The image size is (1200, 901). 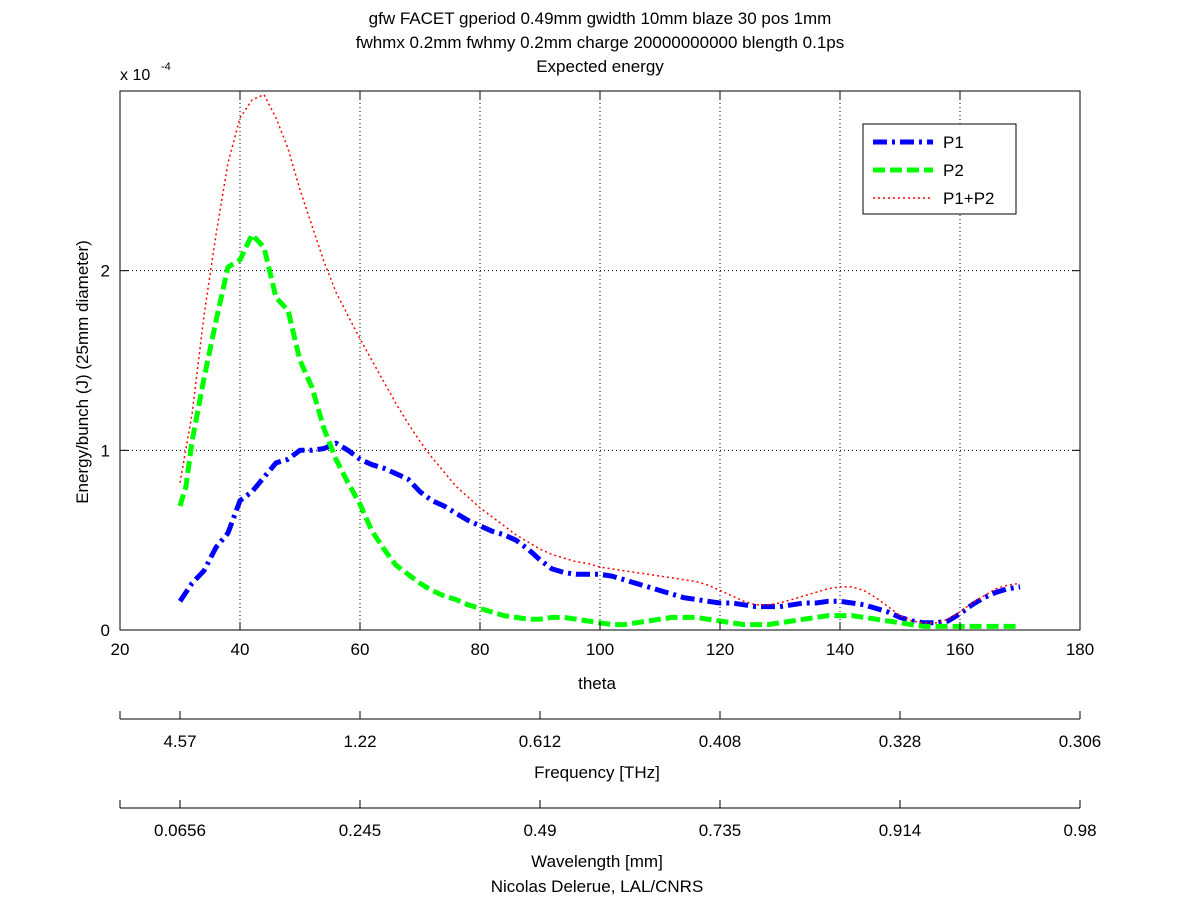 I want to click on y-tick-label: 0, so click(x=105, y=630).